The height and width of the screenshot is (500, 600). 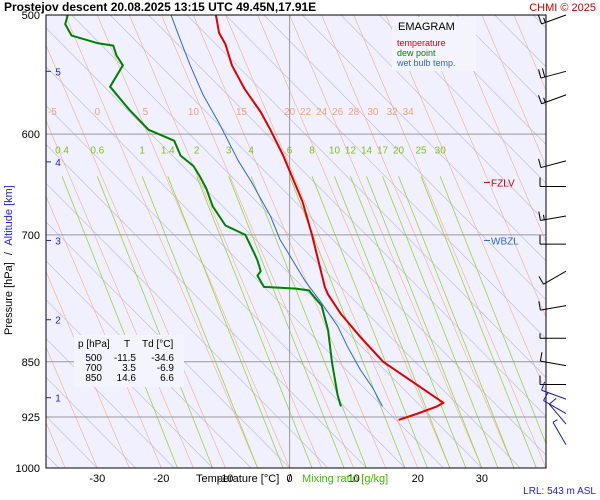 I want to click on mixing-ratio-value-label: 1, so click(x=142, y=150).